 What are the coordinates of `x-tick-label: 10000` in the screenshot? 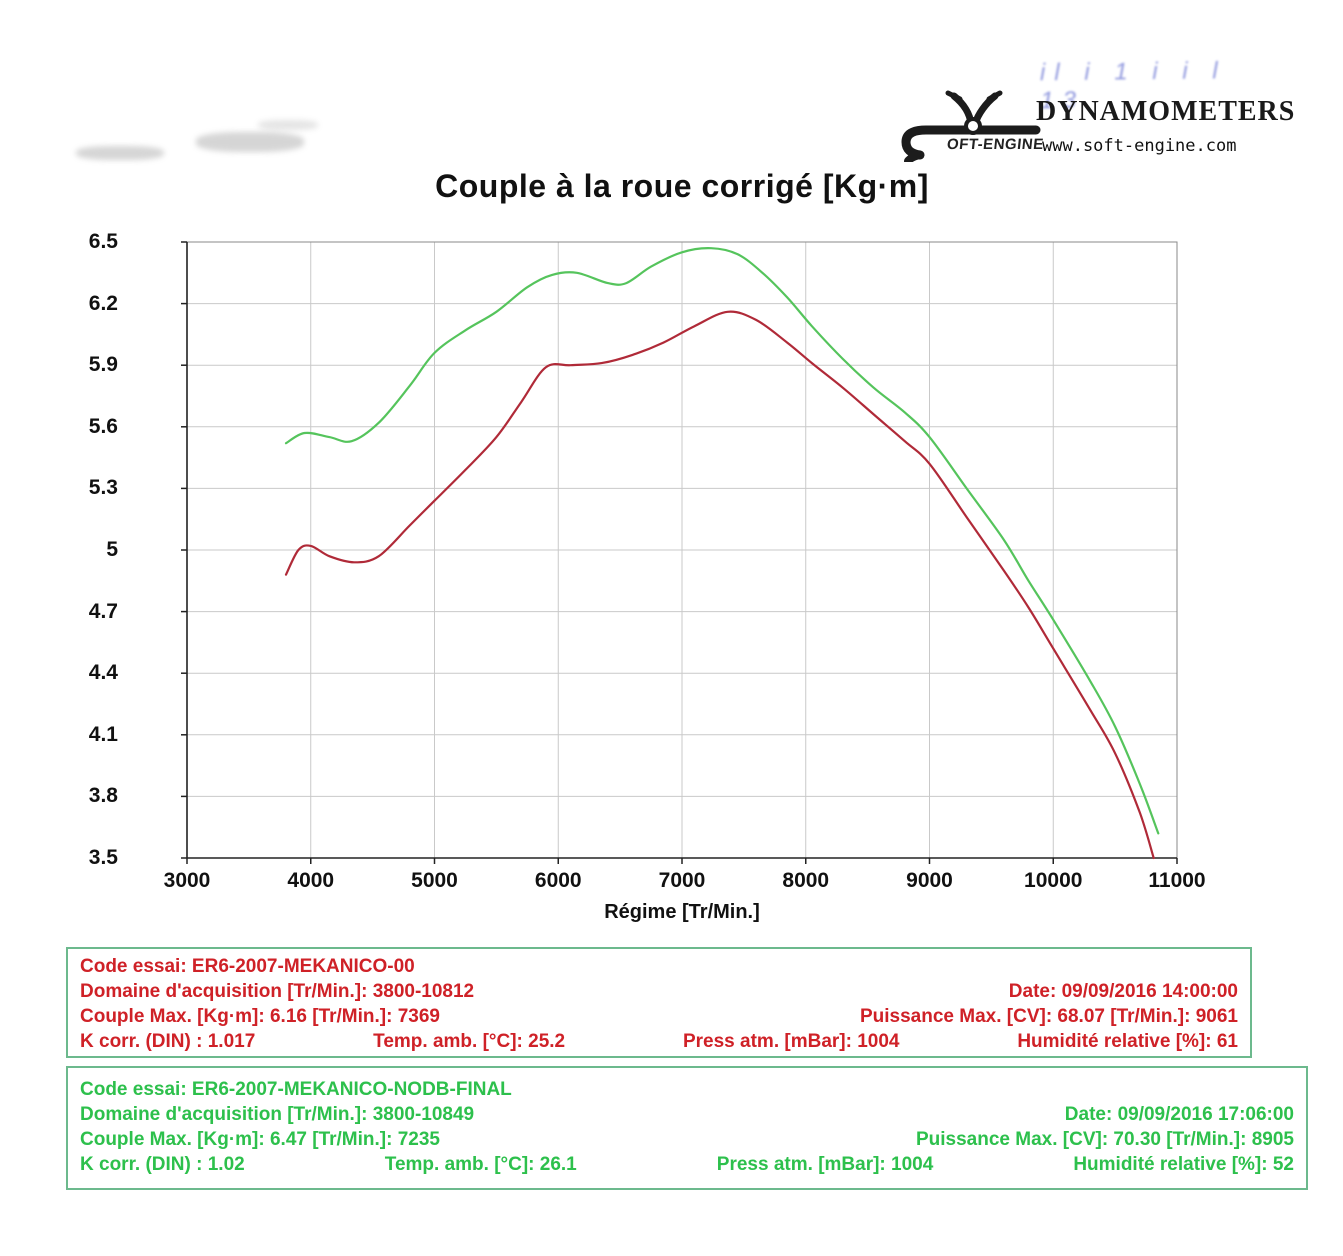 It's located at (1053, 880).